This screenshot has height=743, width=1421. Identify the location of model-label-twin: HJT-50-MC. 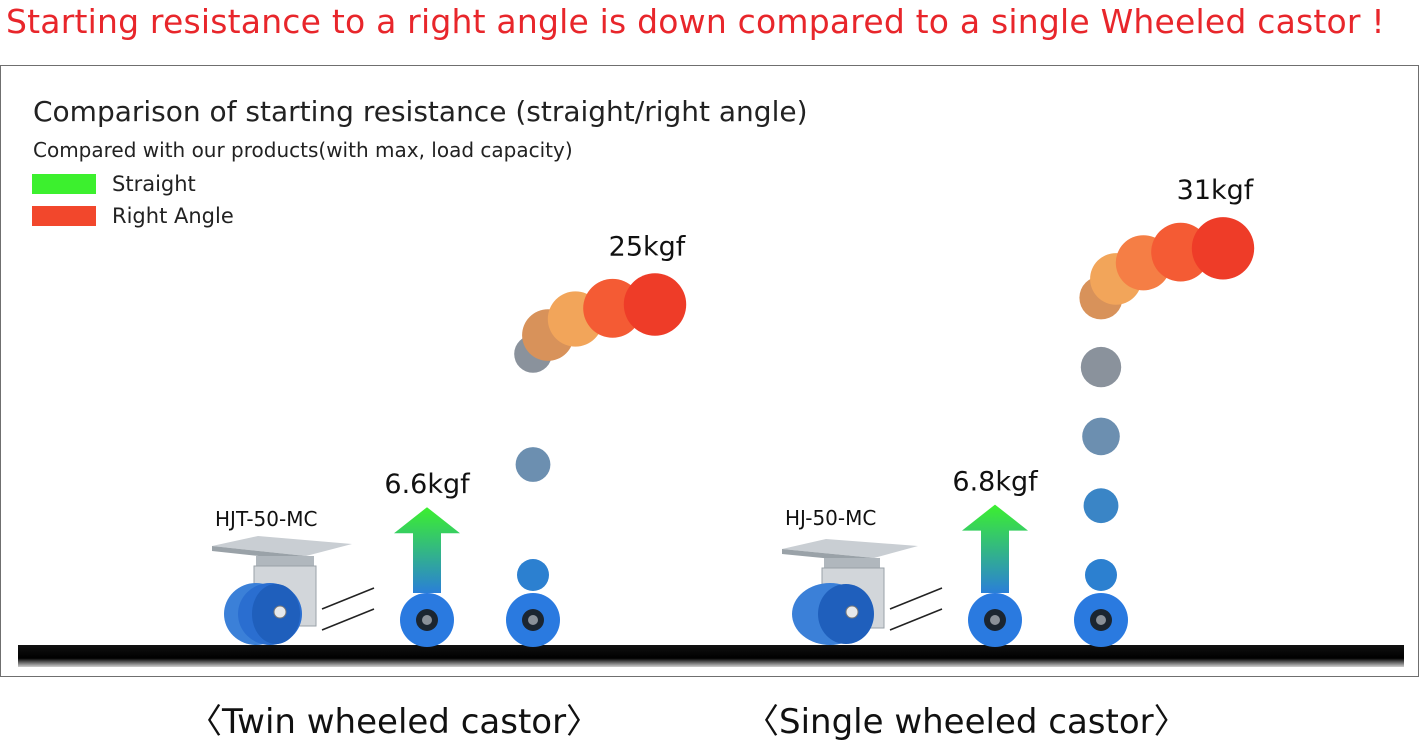
(266, 519).